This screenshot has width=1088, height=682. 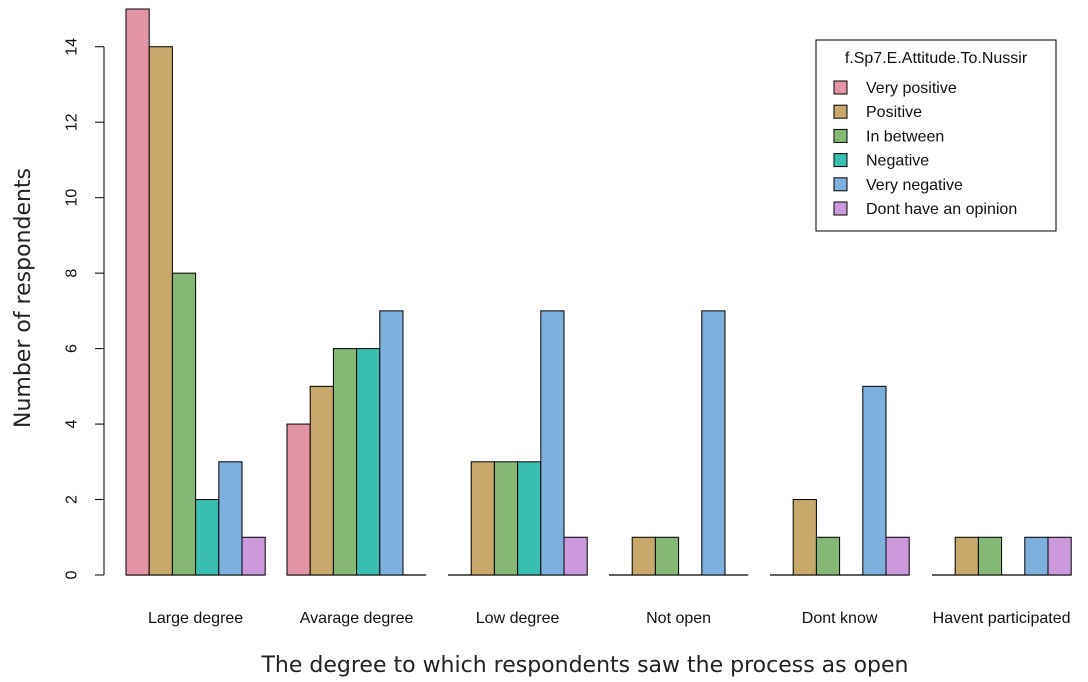 I want to click on y-tick-label: 10, so click(x=72, y=198).